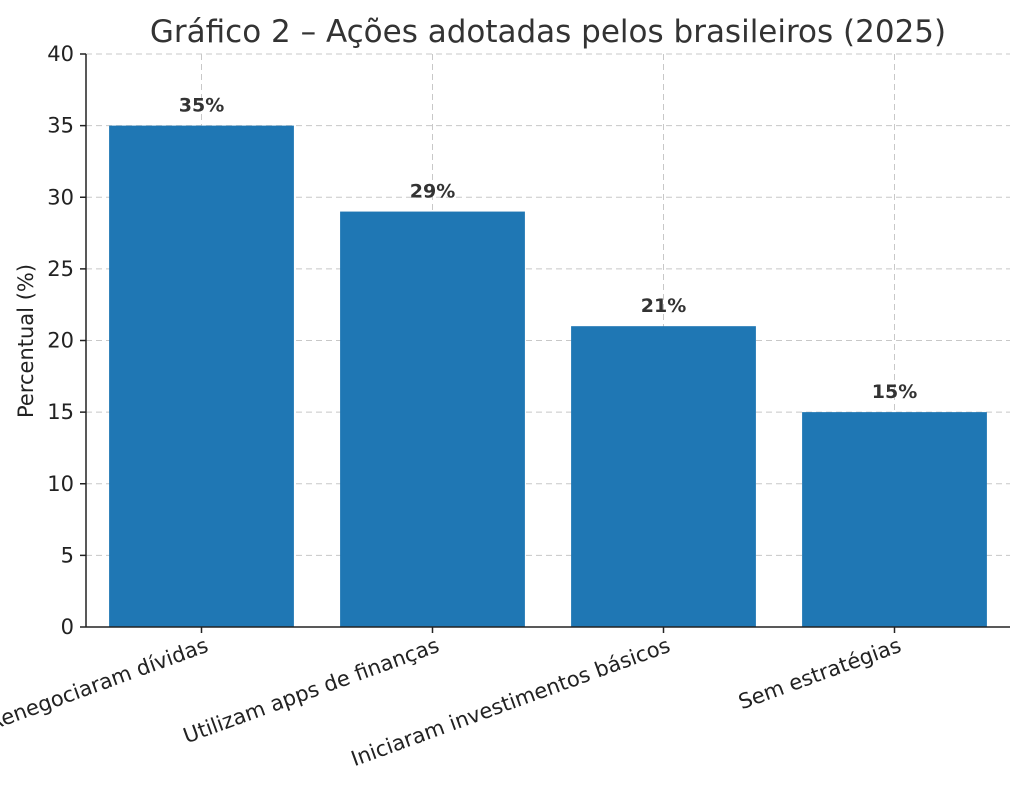 The image size is (1024, 808). I want to click on bar-value-label: 21%, so click(663, 306).